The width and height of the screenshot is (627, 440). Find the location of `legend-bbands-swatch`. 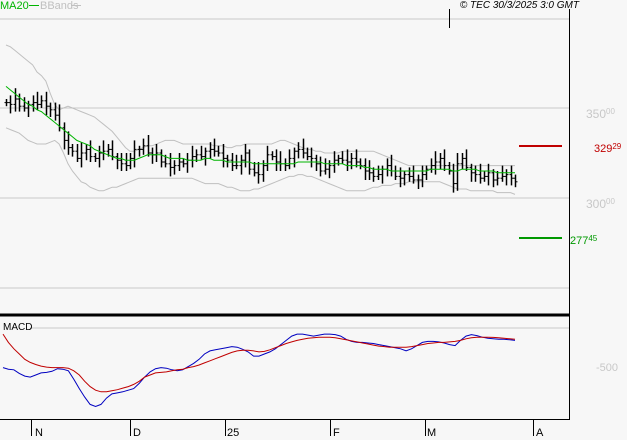

legend-bbands-swatch is located at coordinates (76, 5).